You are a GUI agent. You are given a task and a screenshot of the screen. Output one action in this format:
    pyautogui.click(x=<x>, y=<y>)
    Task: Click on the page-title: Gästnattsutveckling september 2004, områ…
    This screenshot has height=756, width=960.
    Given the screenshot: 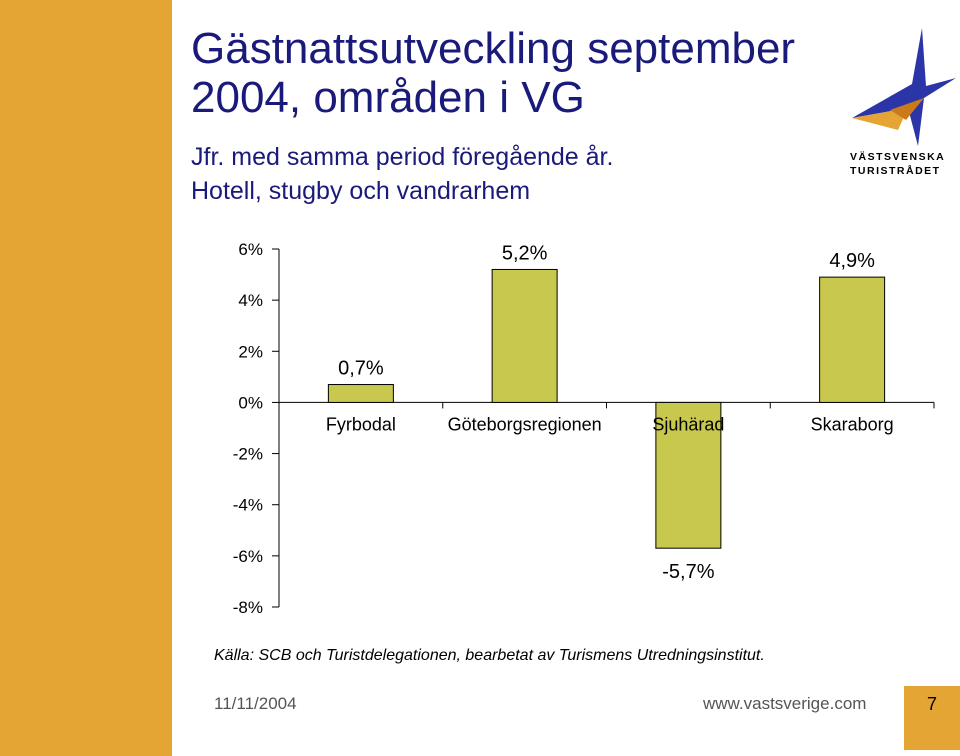 What is the action you would take?
    pyautogui.click(x=493, y=73)
    